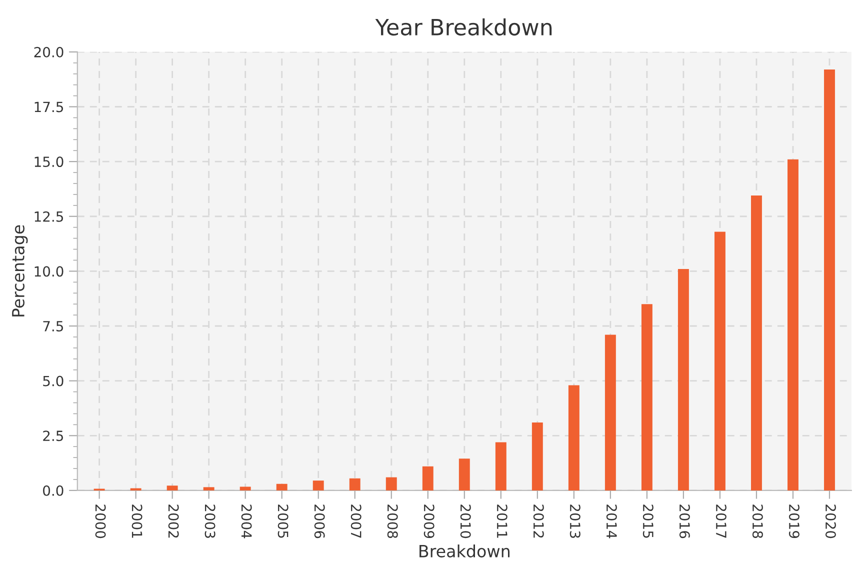  I want to click on x-tick-label: 2011, so click(502, 521).